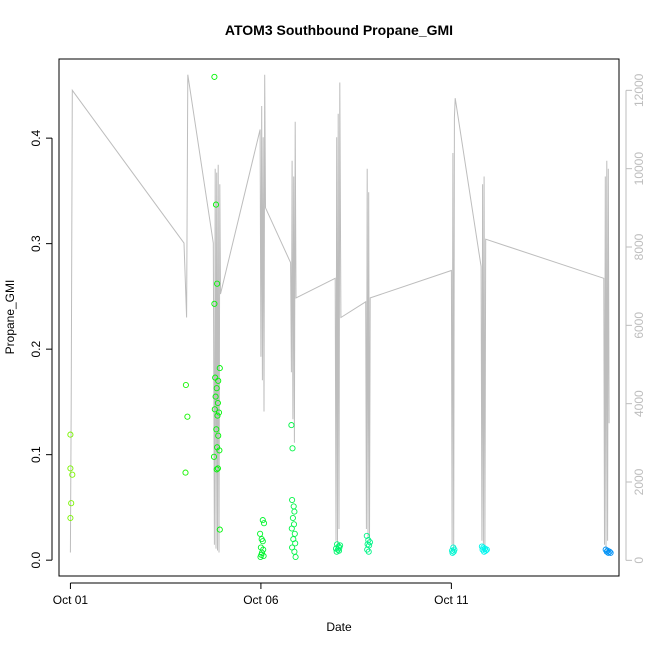  I want to click on y2-tick-label: 8000, so click(639, 246).